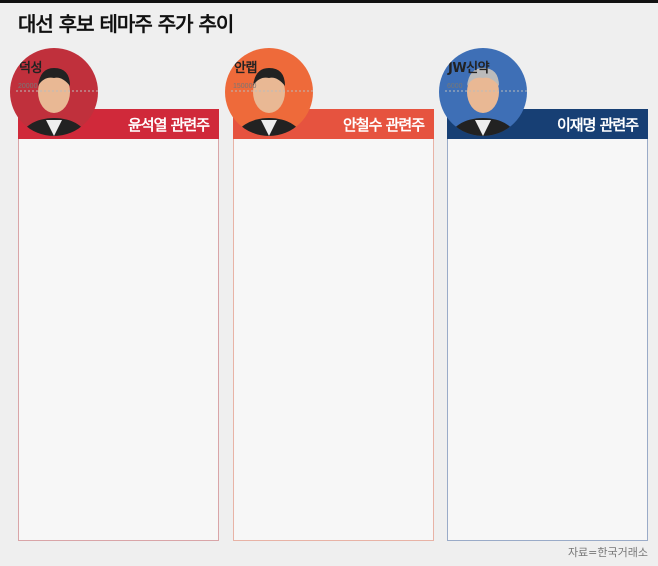  What do you see at coordinates (28, 86) in the screenshot?
I see `y-tick-label: 20000` at bounding box center [28, 86].